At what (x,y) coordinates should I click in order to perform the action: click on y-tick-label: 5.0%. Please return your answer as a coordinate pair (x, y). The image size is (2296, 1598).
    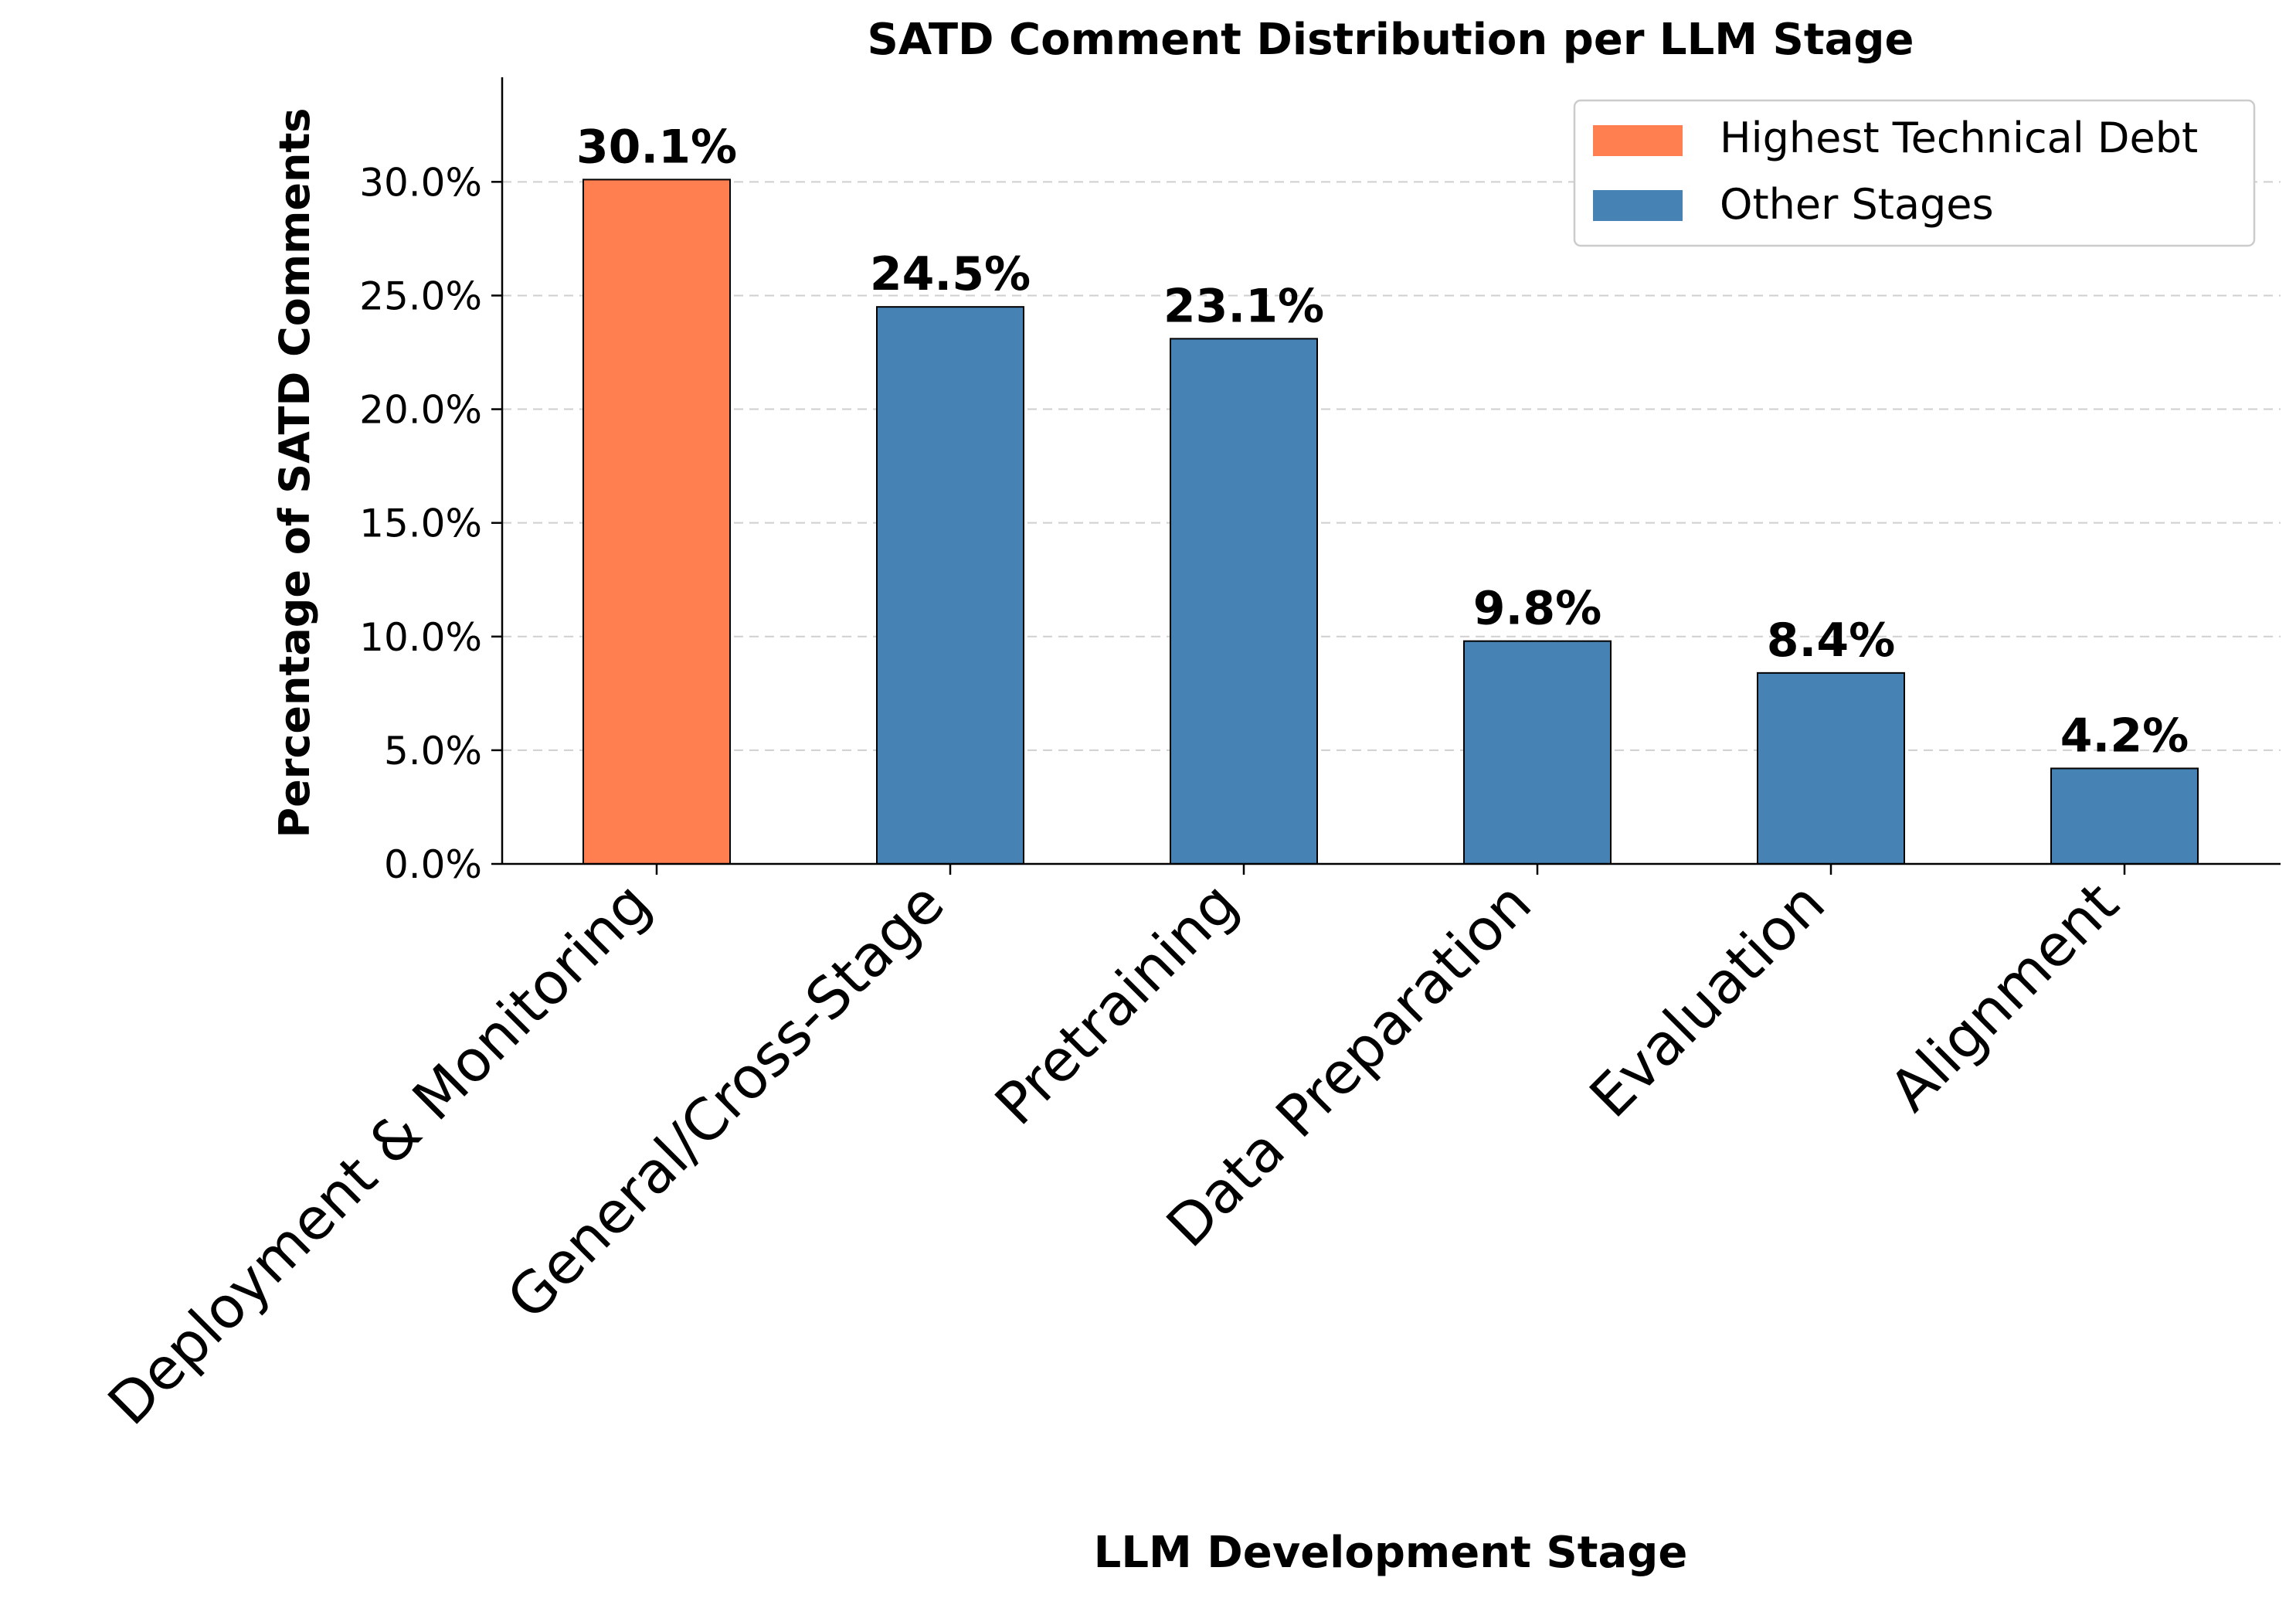
    Looking at the image, I should click on (433, 751).